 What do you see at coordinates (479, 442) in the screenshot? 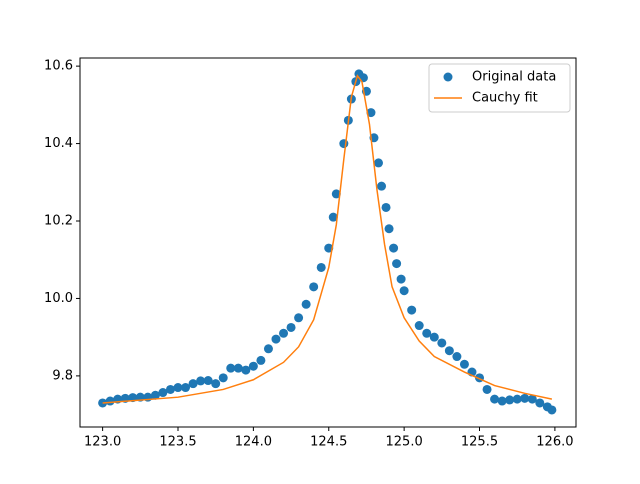
I see `x-tick-label: 125.5` at bounding box center [479, 442].